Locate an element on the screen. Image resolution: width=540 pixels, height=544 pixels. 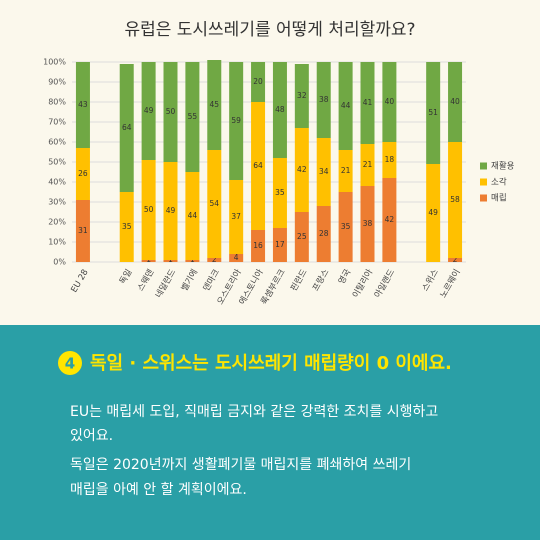
card-text: 있어요. is located at coordinates (91, 436).